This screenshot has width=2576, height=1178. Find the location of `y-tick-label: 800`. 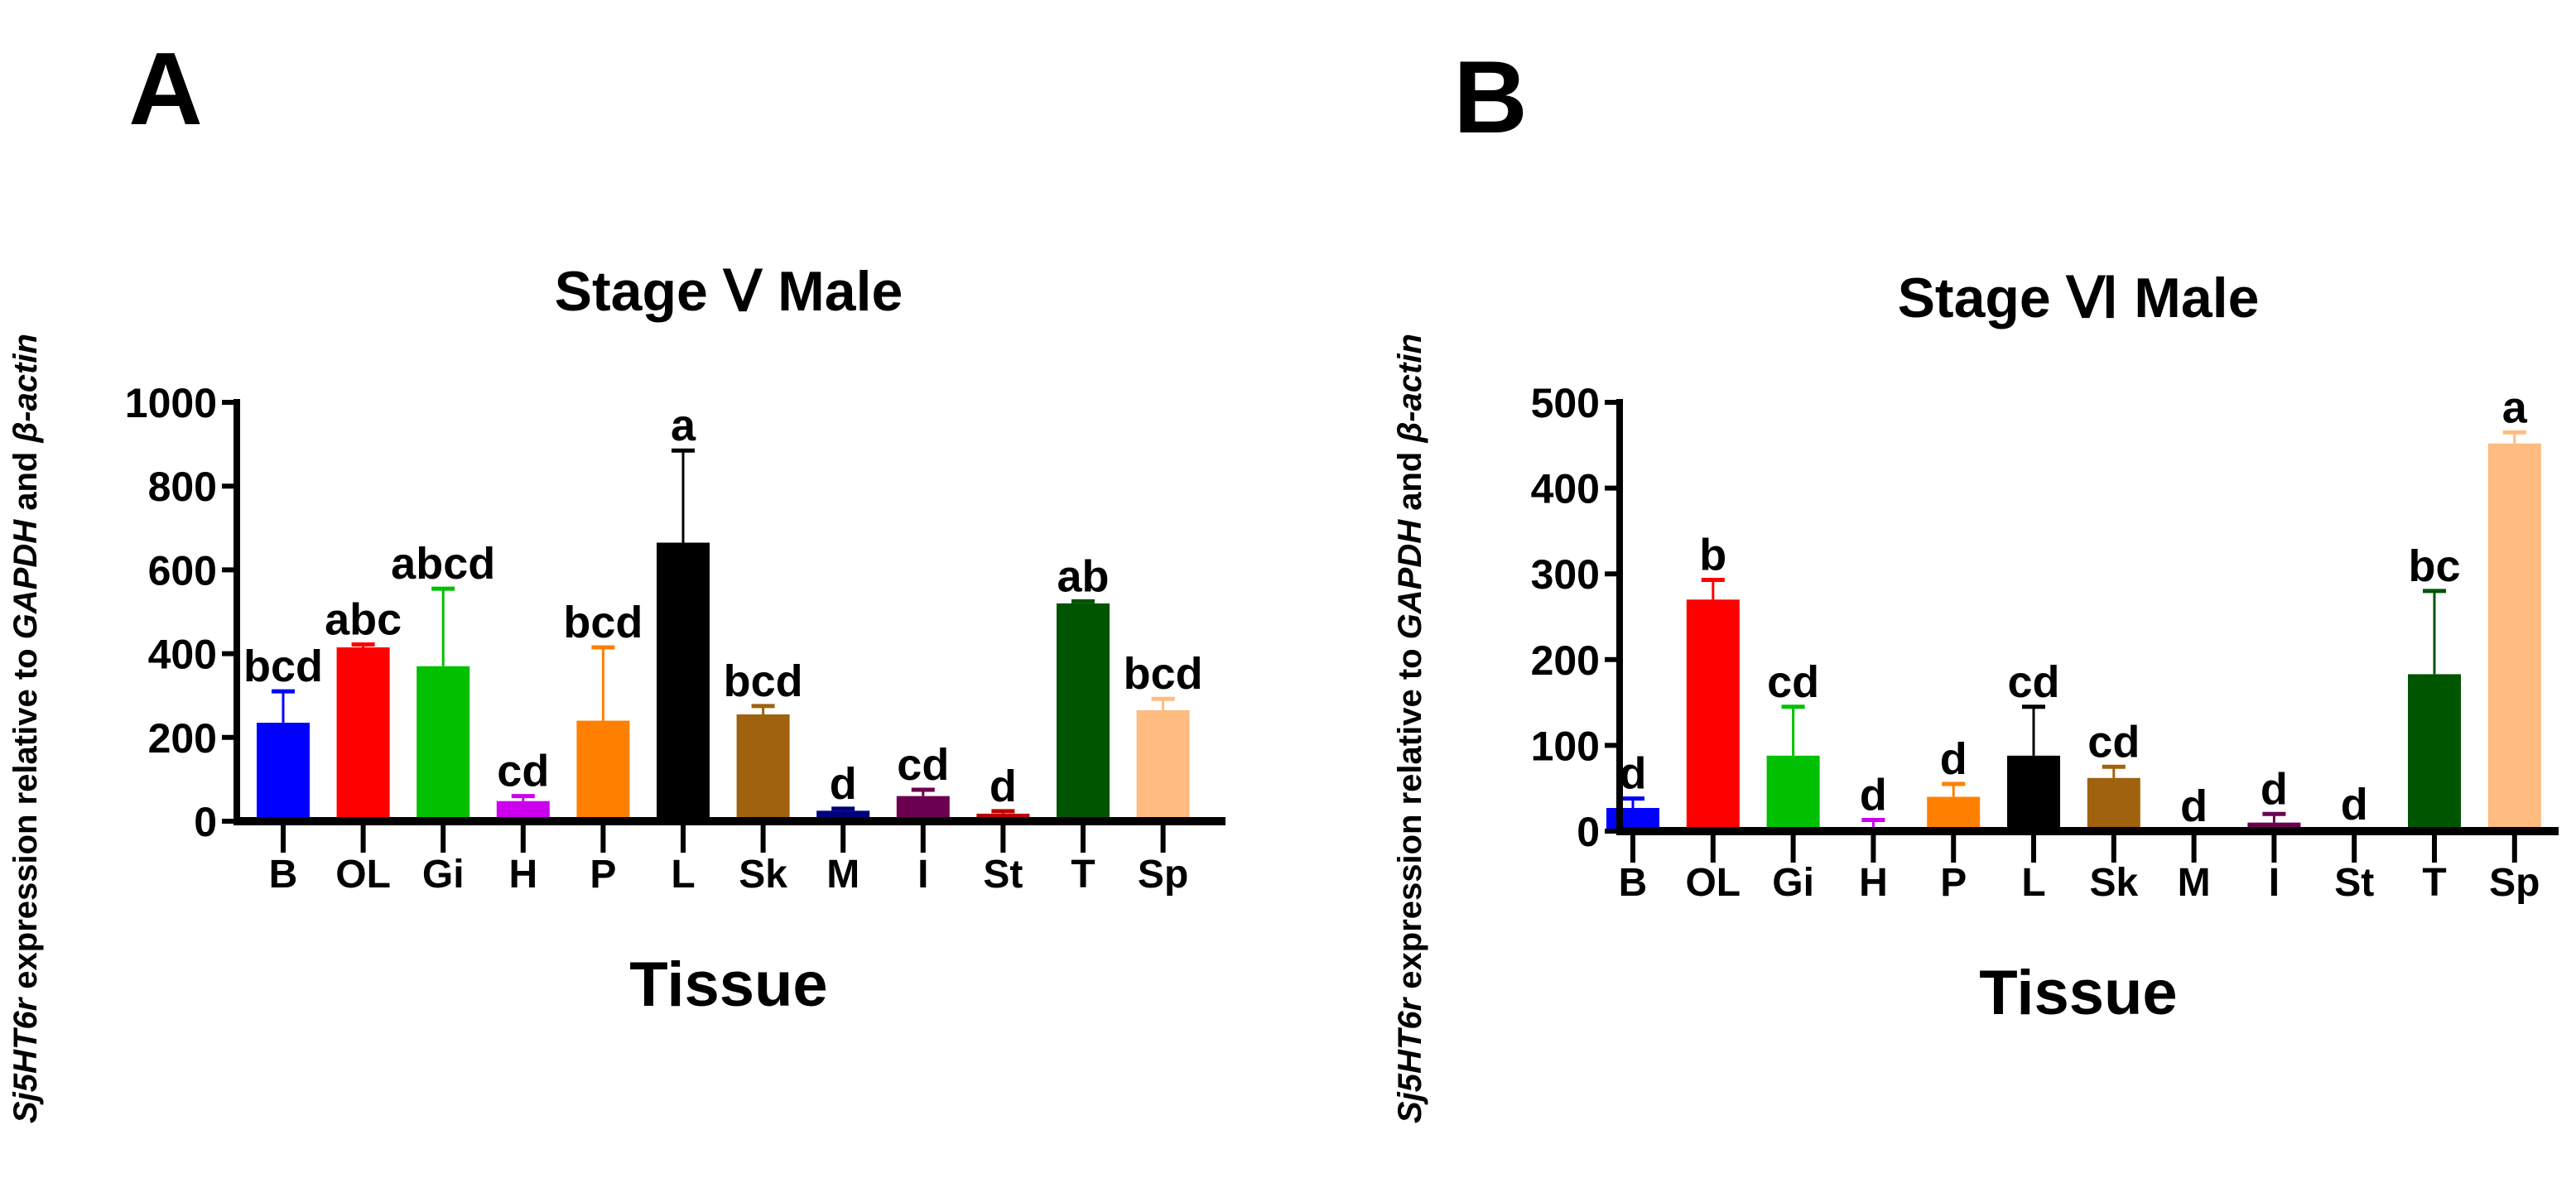

y-tick-label: 800 is located at coordinates (182, 487).